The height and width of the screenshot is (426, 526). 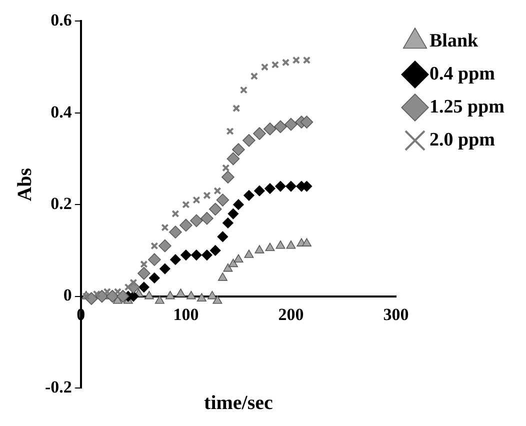 I want to click on x-tick-label: 100, so click(x=186, y=314).